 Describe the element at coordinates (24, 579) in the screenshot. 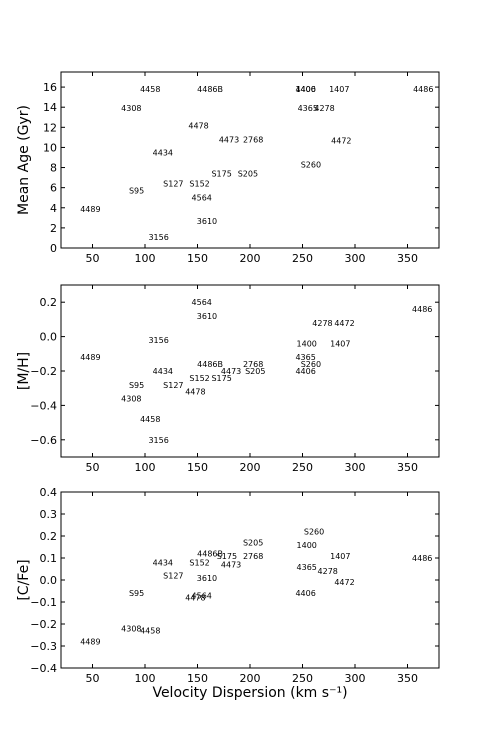

I see `y-axis-label: [C/Fe]` at that location.